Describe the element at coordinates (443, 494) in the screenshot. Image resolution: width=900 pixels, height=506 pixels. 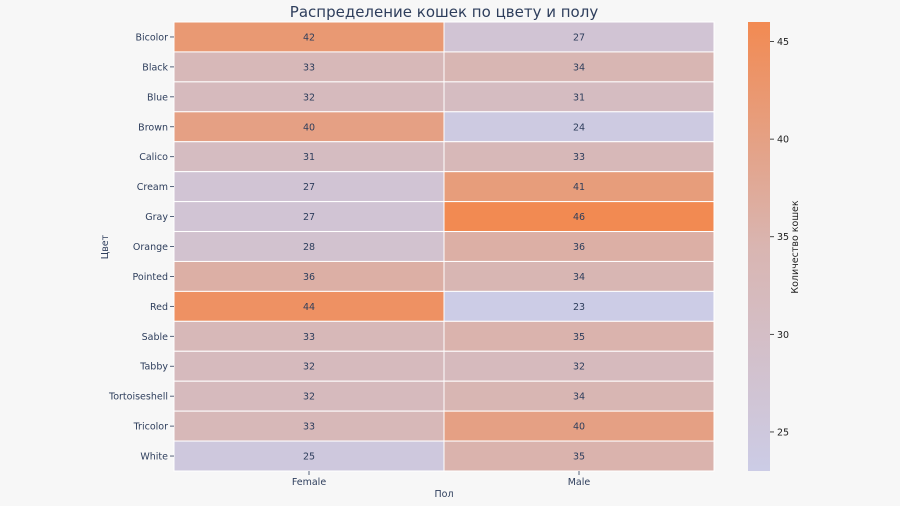
I see `x-axis-label: Пол` at that location.